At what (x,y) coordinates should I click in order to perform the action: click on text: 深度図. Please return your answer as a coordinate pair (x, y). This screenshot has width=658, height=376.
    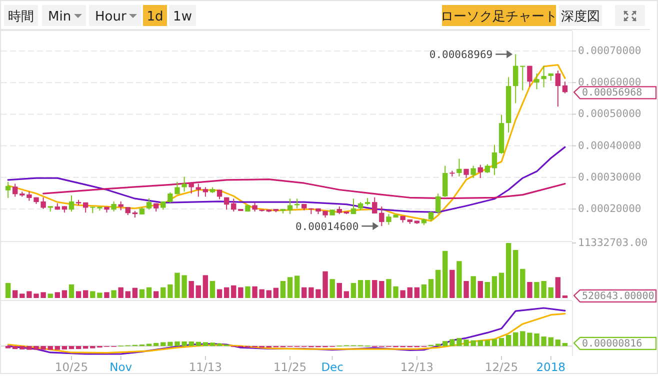
    Looking at the image, I should click on (580, 16).